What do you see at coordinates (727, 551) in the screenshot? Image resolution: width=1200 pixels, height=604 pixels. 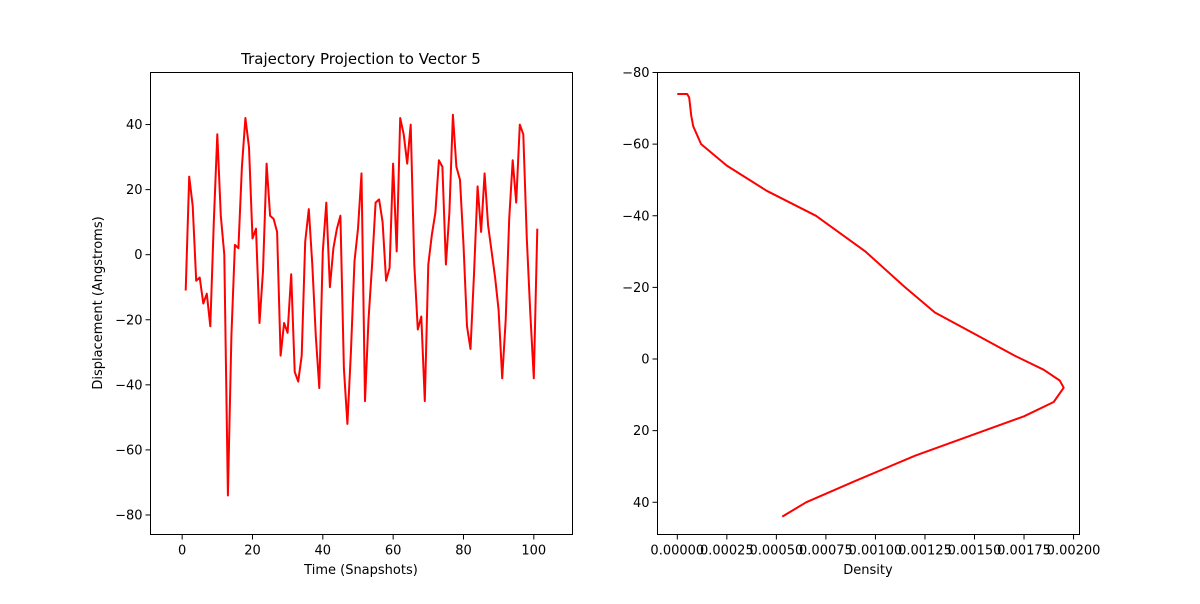 I see `right-x-tick-label: 0.00025` at bounding box center [727, 551].